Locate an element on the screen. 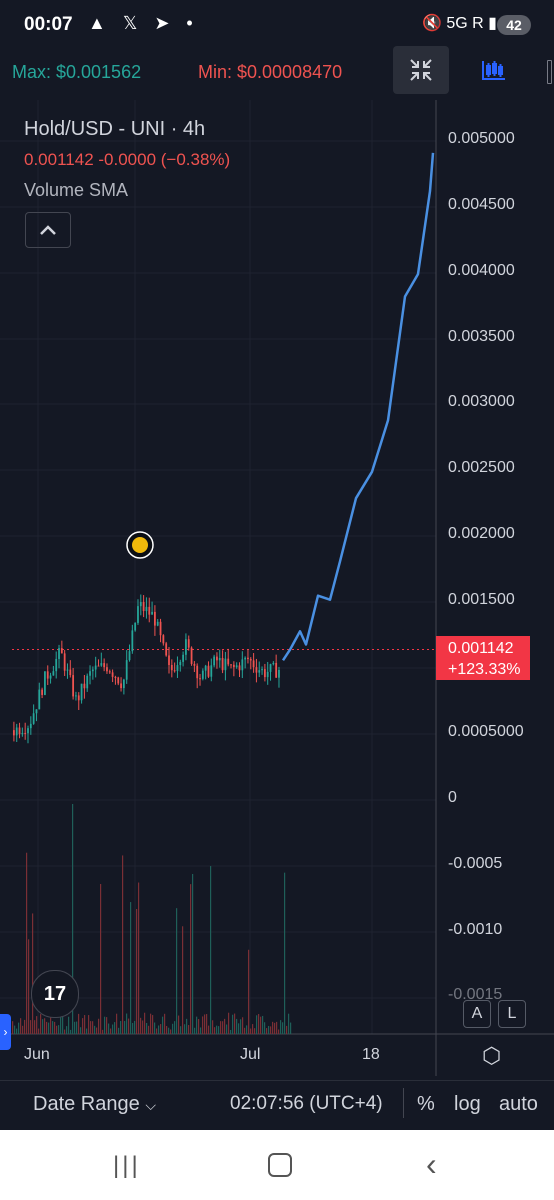 Image resolution: width=554 pixels, height=1200 pixels. status-left-icons: ▲ 𝕏 ➤ • is located at coordinates (143, 23).